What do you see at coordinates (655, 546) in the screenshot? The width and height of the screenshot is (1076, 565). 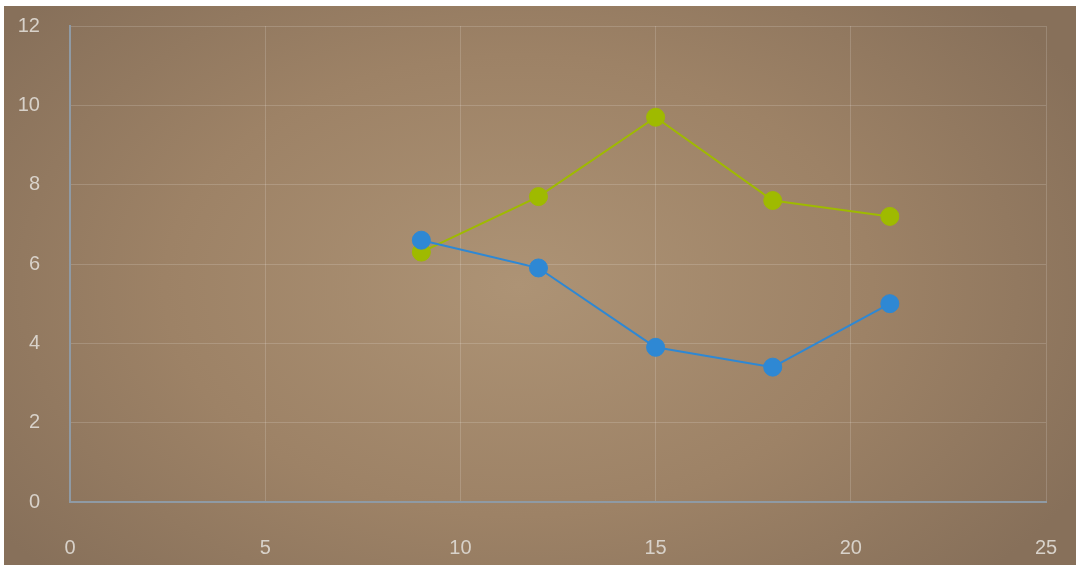 I see `x-tick-label: 15` at bounding box center [655, 546].